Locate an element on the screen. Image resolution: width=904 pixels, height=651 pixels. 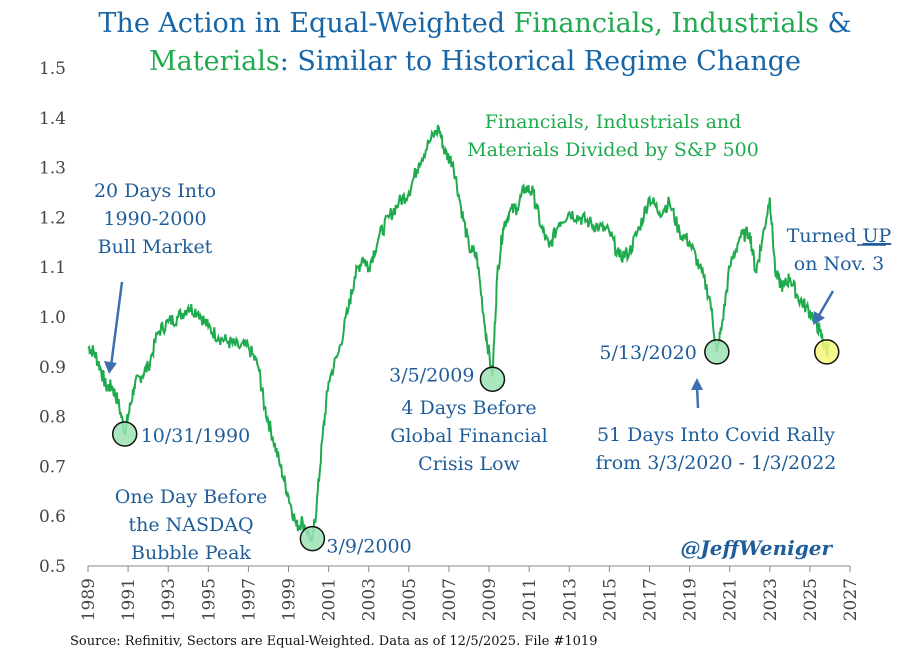
x-tick-label: 2007 is located at coordinates (450, 599).